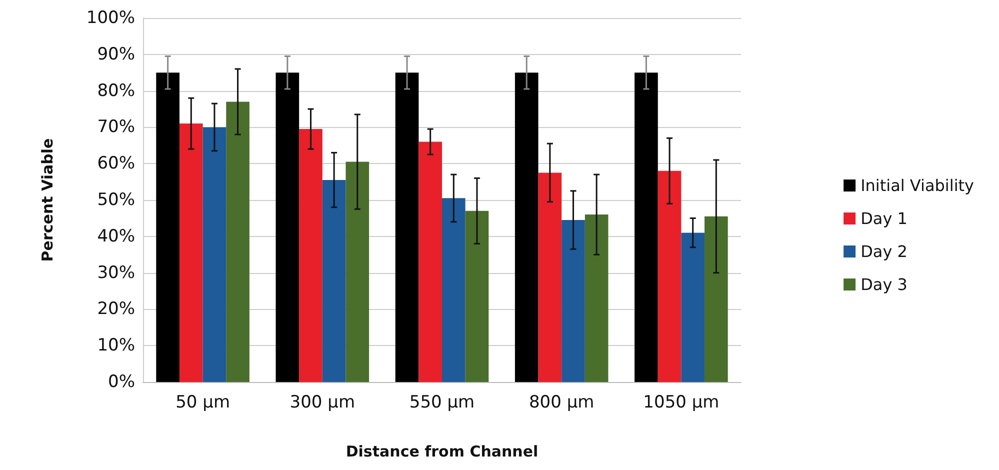 The width and height of the screenshot is (999, 470). Describe the element at coordinates (323, 402) in the screenshot. I see `x-tick-label: 300 µm` at that location.